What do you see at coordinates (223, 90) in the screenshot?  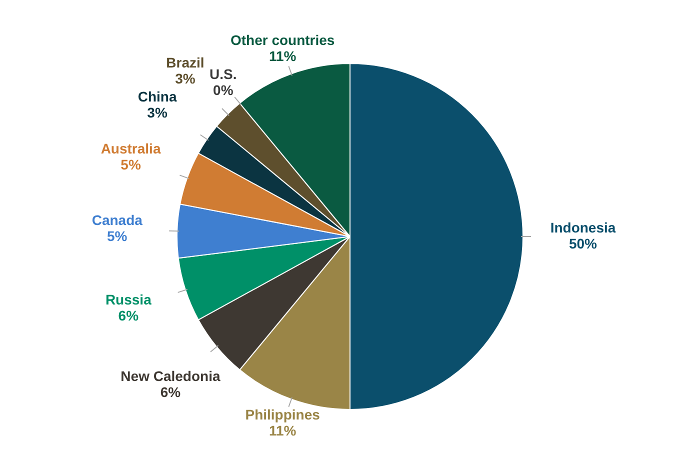 I see `text: 0%` at bounding box center [223, 90].